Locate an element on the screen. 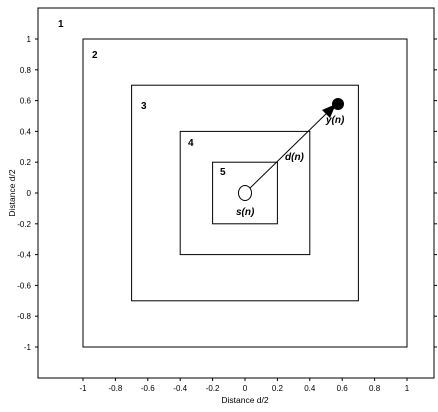 This screenshot has height=412, width=438. y-tick-label: 0.2 is located at coordinates (26, 162).